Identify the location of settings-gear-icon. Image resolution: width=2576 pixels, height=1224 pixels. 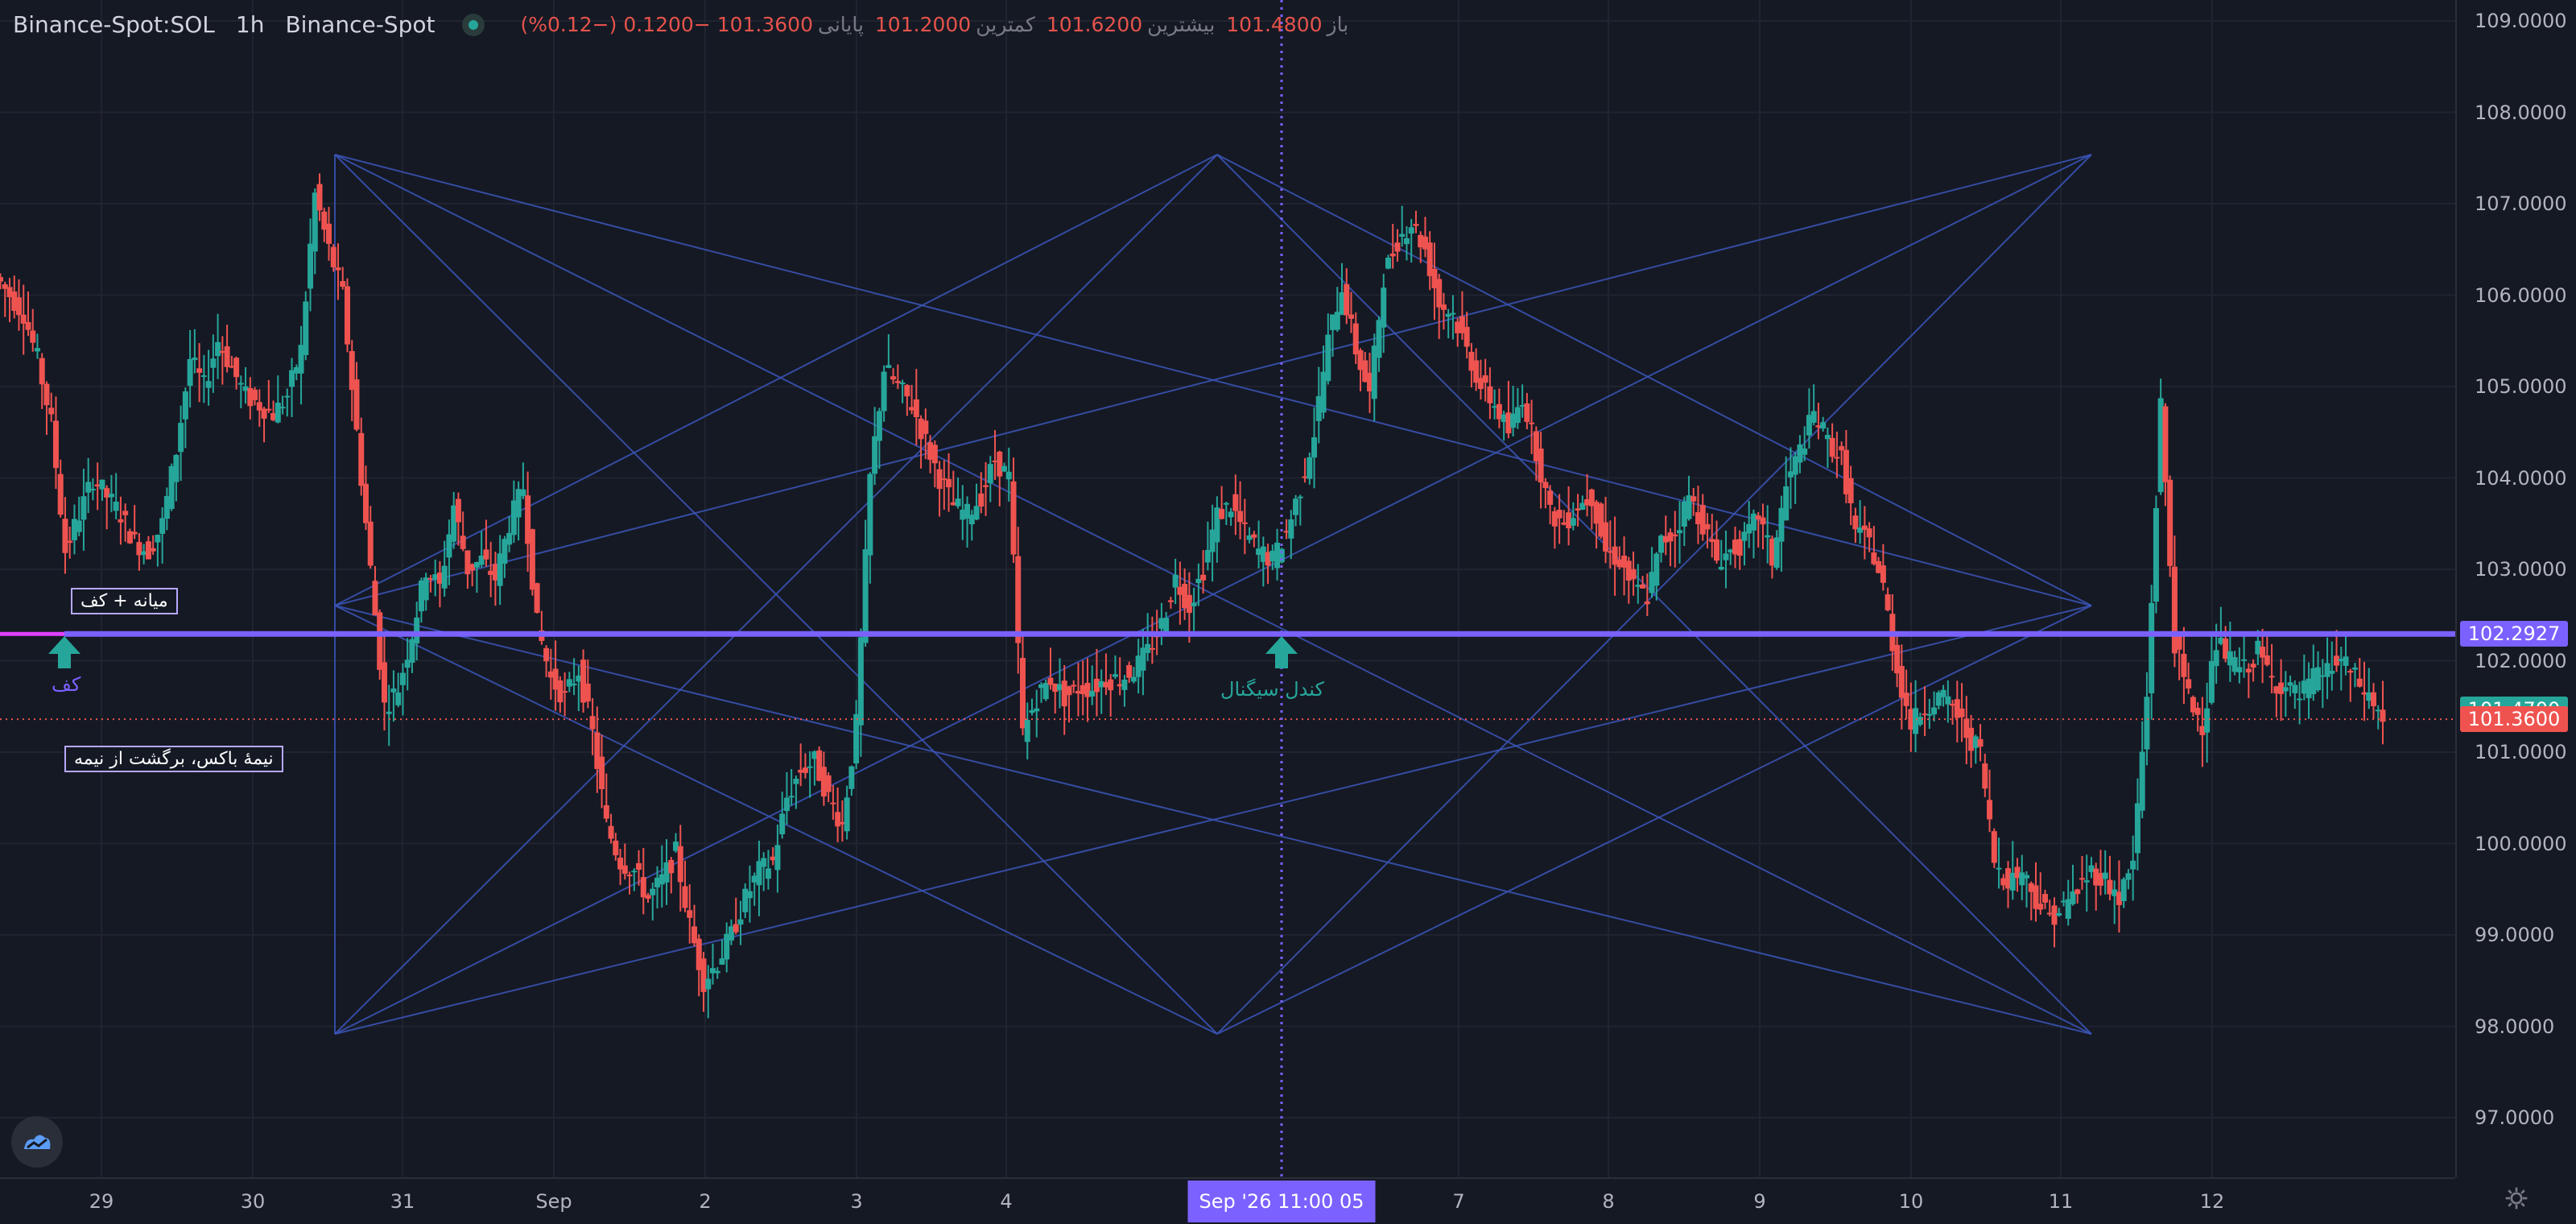
(2516, 1198).